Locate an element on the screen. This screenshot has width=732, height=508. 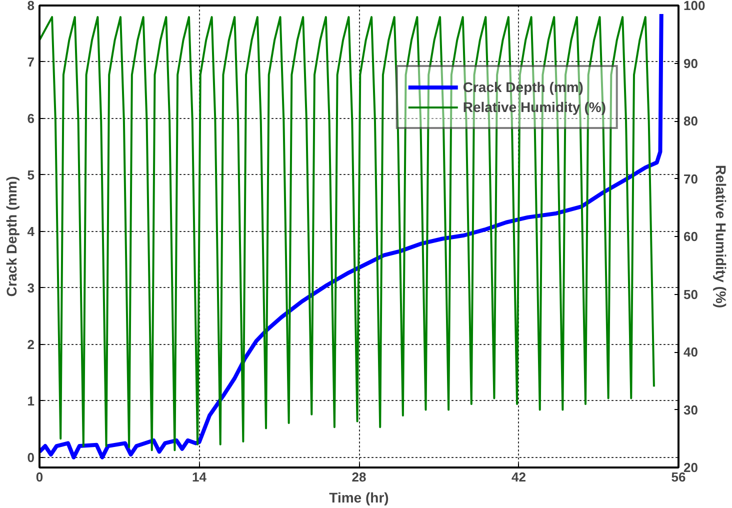
y-tick-label: 8 is located at coordinates (31, 6).